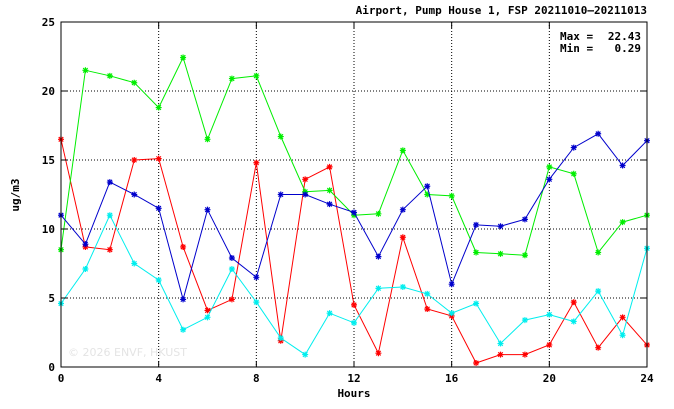 The height and width of the screenshot is (409, 674). What do you see at coordinates (353, 378) in the screenshot?
I see `x-tick-label: 12` at bounding box center [353, 378].